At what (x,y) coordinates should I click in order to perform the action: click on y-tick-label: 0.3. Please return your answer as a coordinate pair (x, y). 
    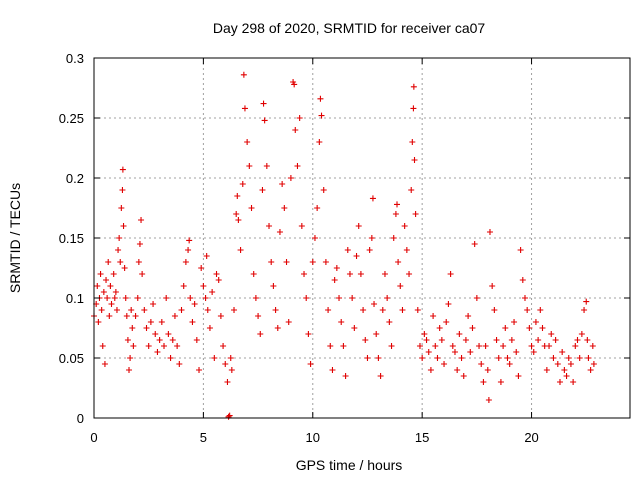
    Looking at the image, I should click on (75, 58).